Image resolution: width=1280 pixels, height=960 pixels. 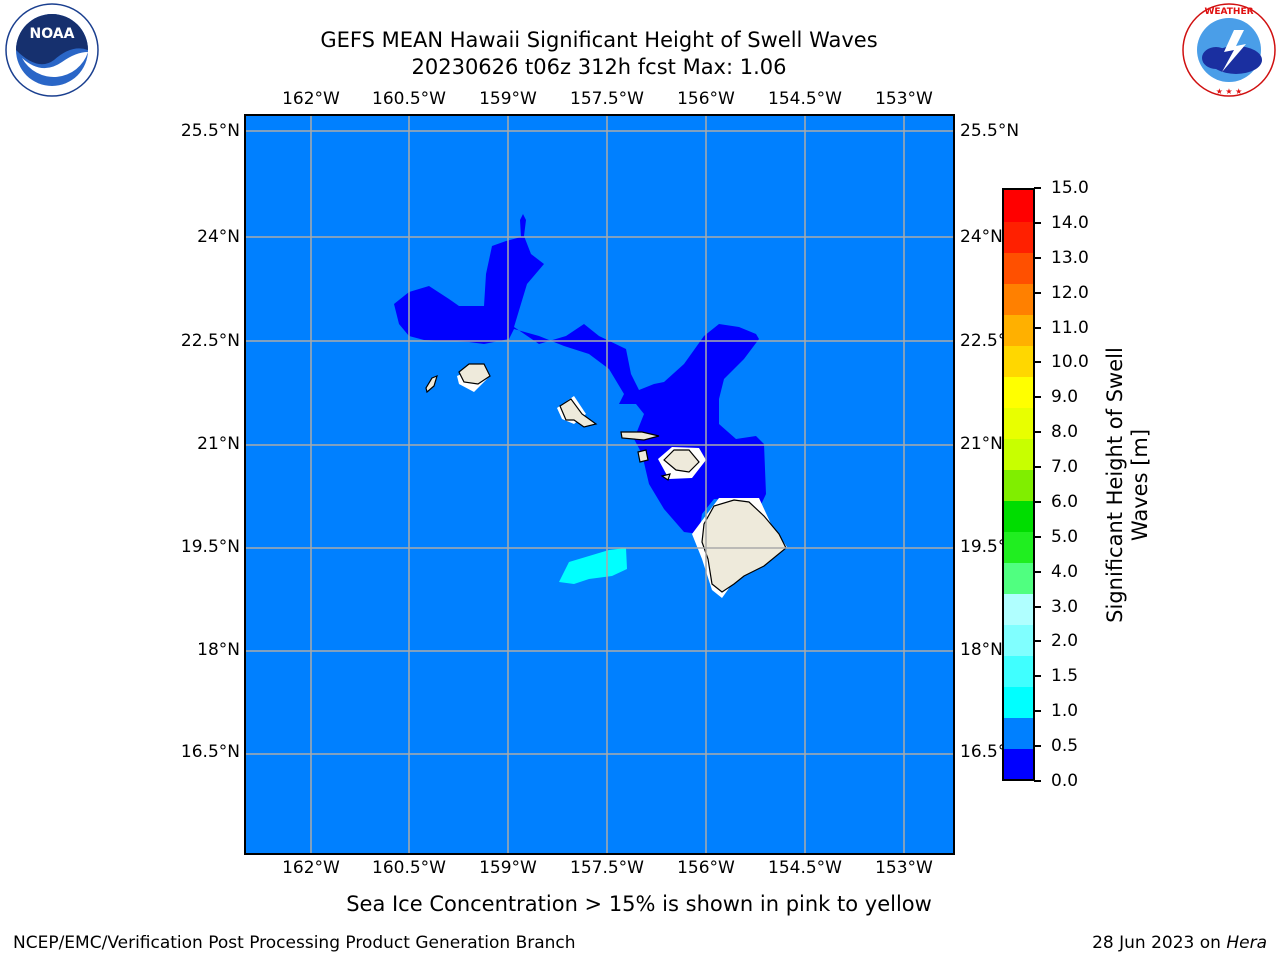 I want to click on colorbar-tick-label: 15.0, so click(x=1070, y=188).